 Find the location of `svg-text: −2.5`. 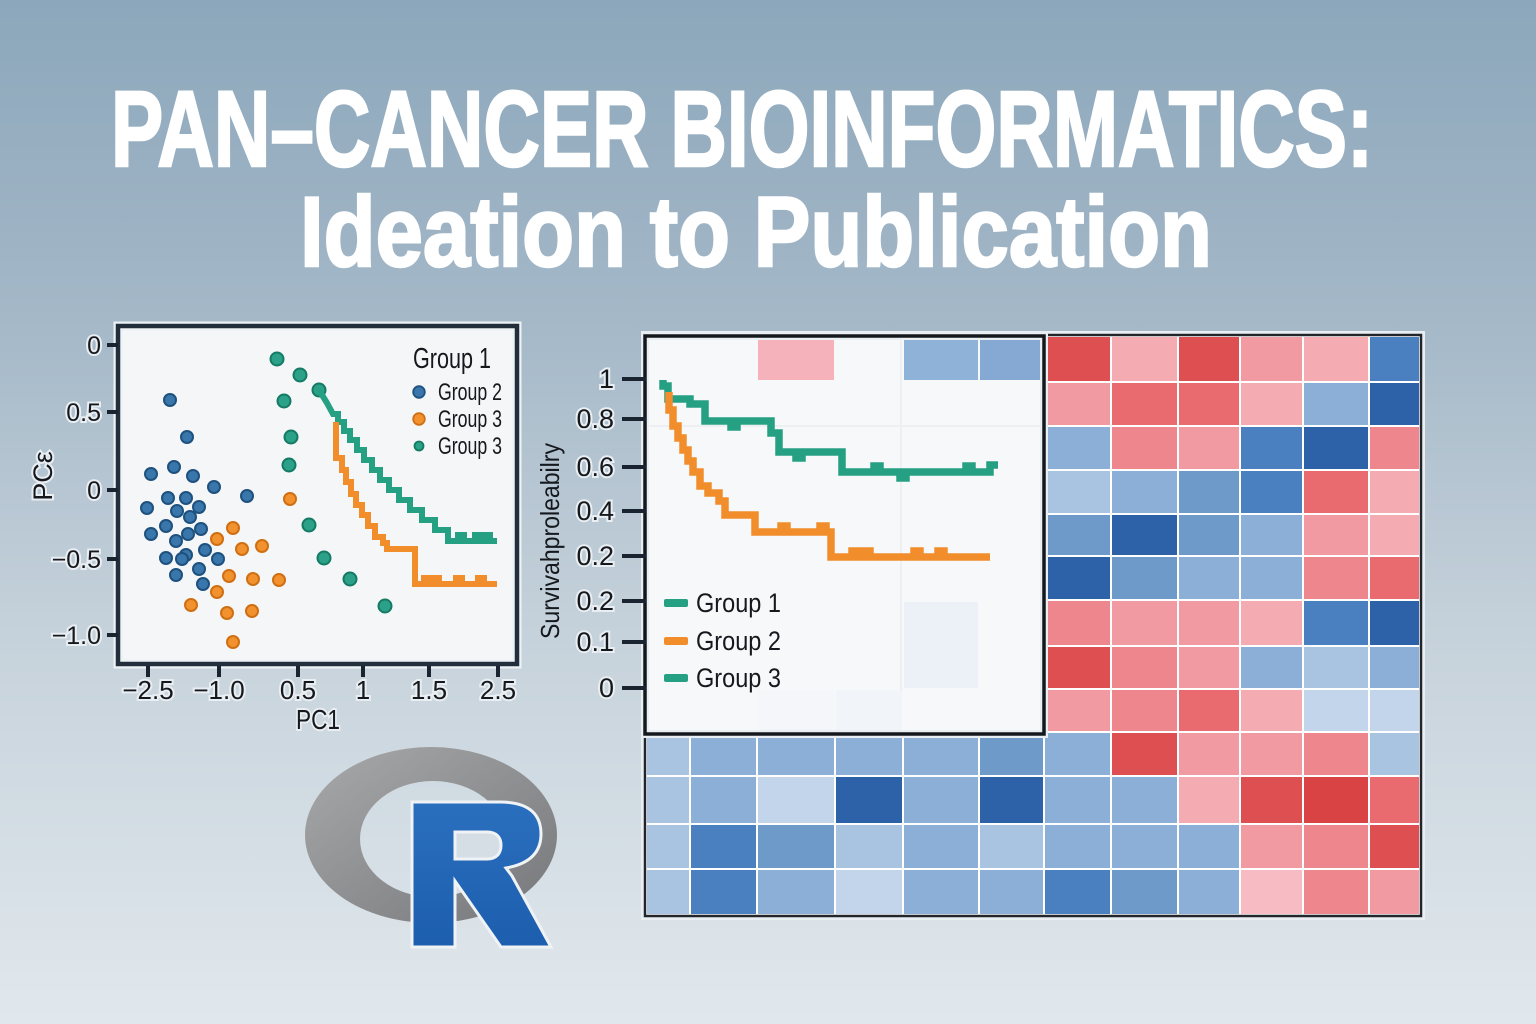

svg-text: −2.5 is located at coordinates (147, 690).